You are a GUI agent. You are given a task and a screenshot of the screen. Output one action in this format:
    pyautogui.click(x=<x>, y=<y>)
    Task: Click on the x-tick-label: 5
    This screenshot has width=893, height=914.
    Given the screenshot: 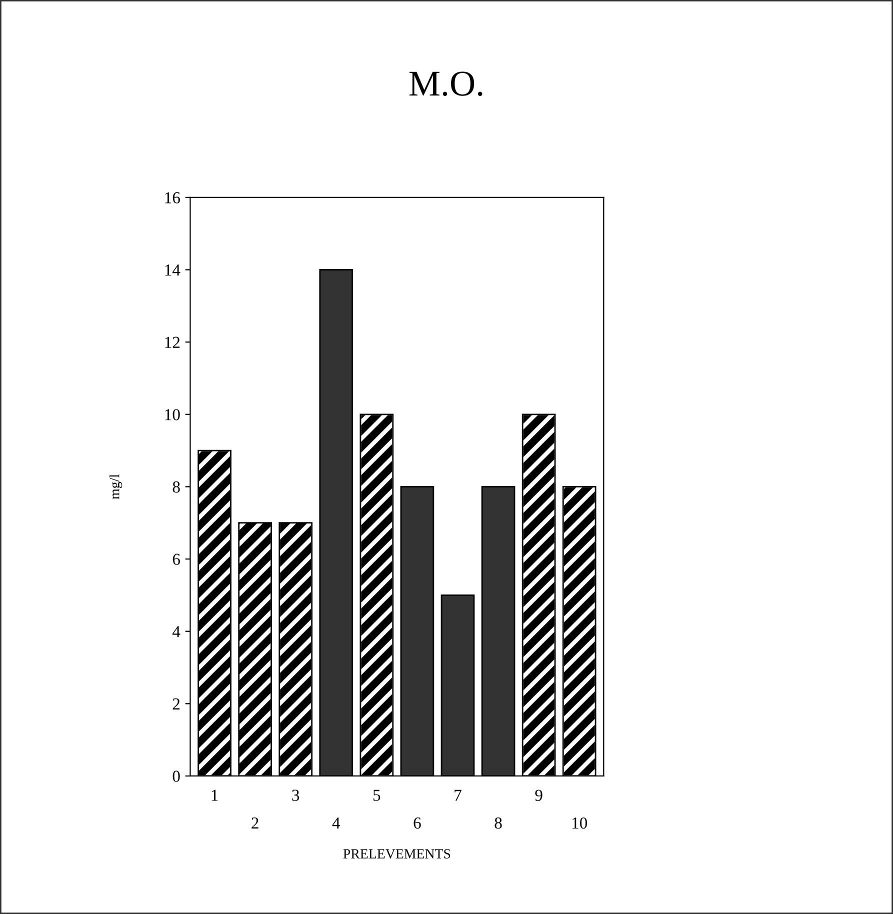 What is the action you would take?
    pyautogui.click(x=376, y=795)
    